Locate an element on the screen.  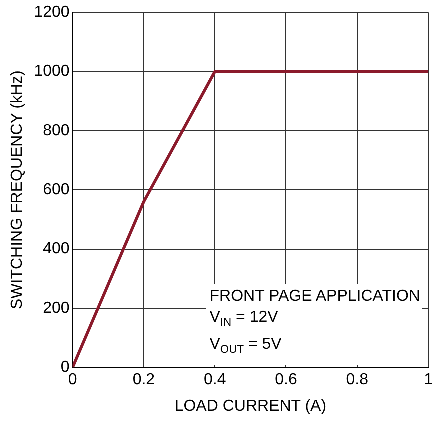
y-tick-label: 400 is located at coordinates (56, 249).